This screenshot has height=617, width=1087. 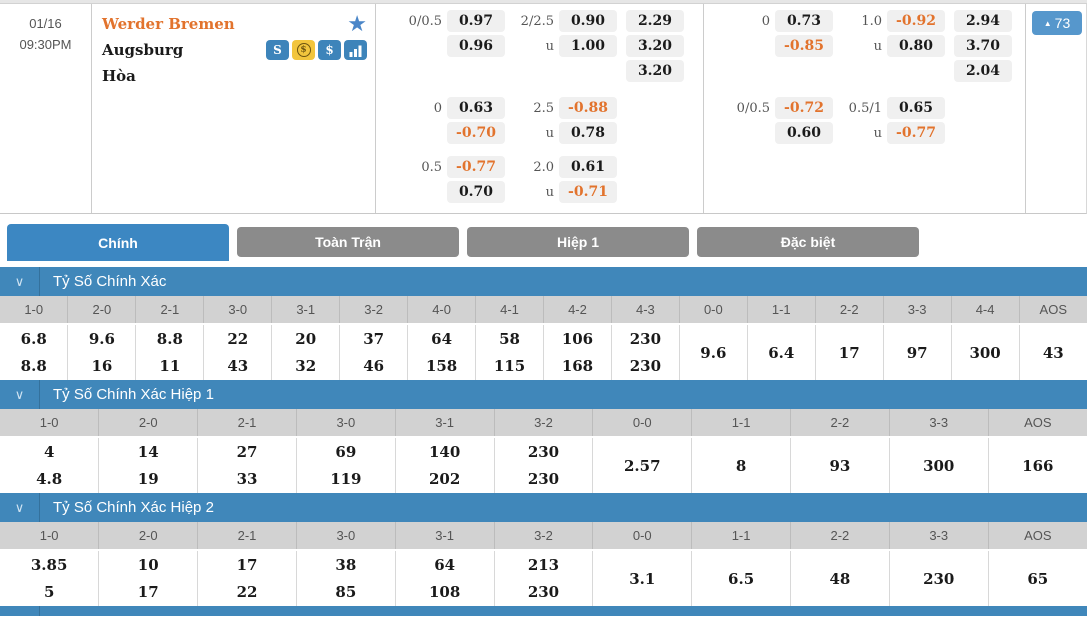 What do you see at coordinates (840, 465) in the screenshot?
I see `score-odds-cell: 93` at bounding box center [840, 465].